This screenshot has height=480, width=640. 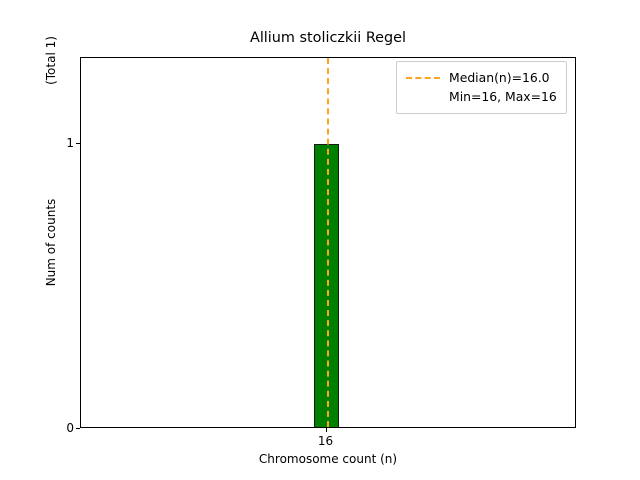 I want to click on y-tick-label-1: 1, so click(x=70, y=143).